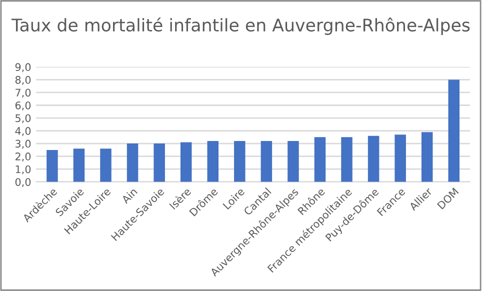  I want to click on chart-title: Taux de mortalité infantile en Auvergne-Rhône-Alpes, so click(240, 26).